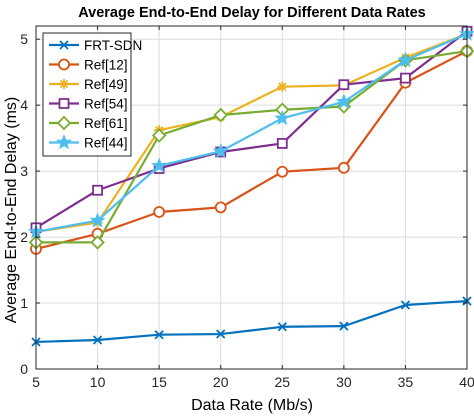 The height and width of the screenshot is (420, 474). Describe the element at coordinates (106, 104) in the screenshot. I see `legend-label: Ref[54]` at that location.